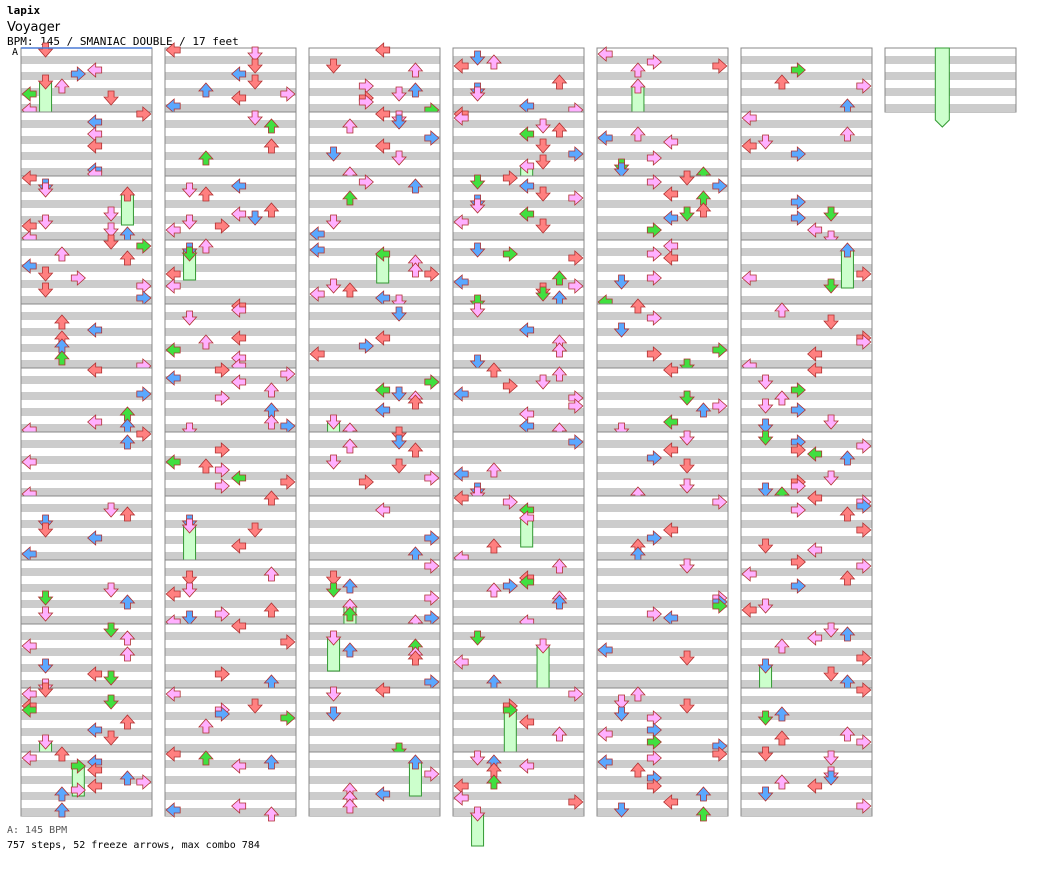 This screenshot has width=1040, height=876. I want to click on chart-meta: BPM: 145 / SMANIAC DOUBLE / 17 feet, so click(123, 41).